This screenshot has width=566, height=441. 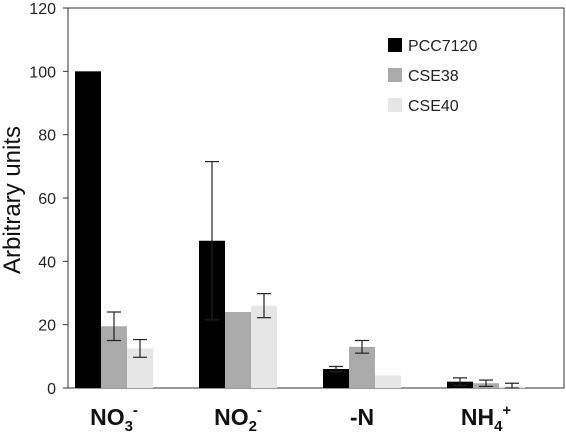 I want to click on y-tick-label: 60, so click(x=47, y=199).